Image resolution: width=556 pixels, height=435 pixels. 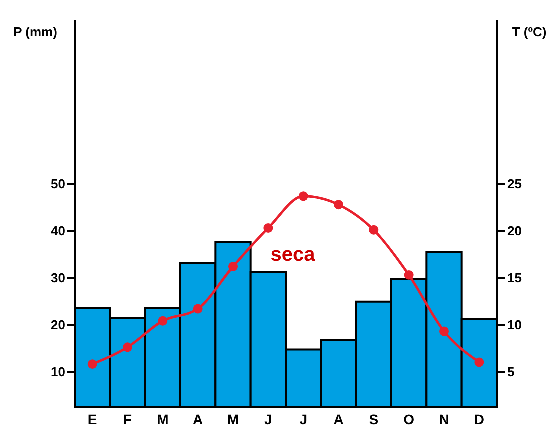 What do you see at coordinates (479, 420) in the screenshot?
I see `x-tick-label: D` at bounding box center [479, 420].